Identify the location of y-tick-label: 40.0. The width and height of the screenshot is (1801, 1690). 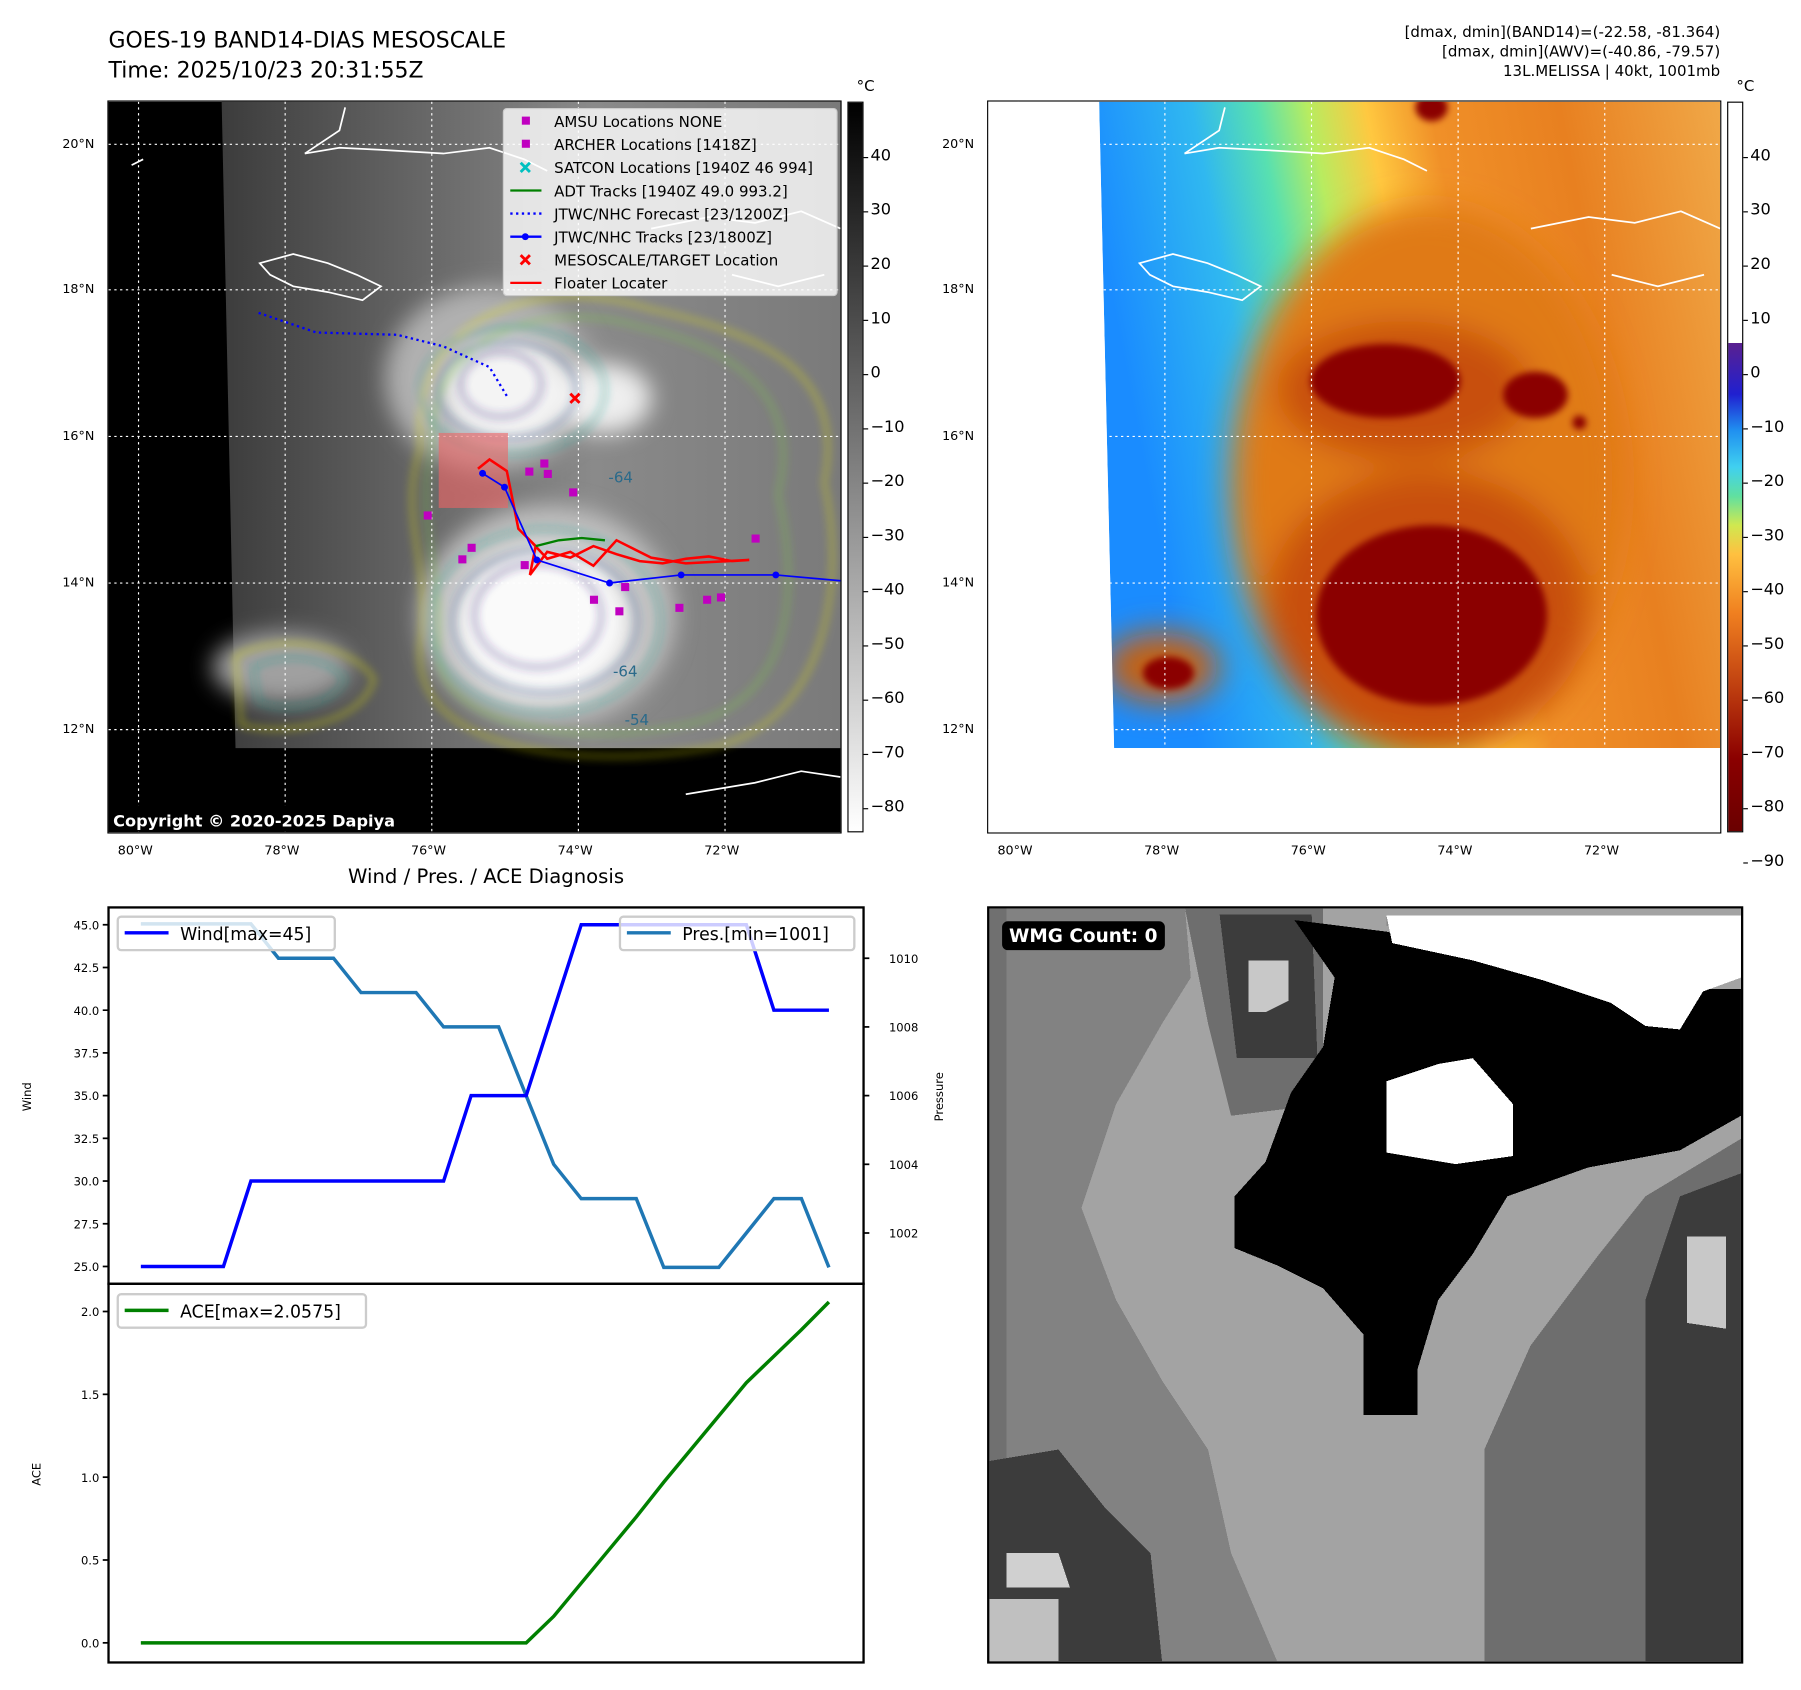
(87, 1011).